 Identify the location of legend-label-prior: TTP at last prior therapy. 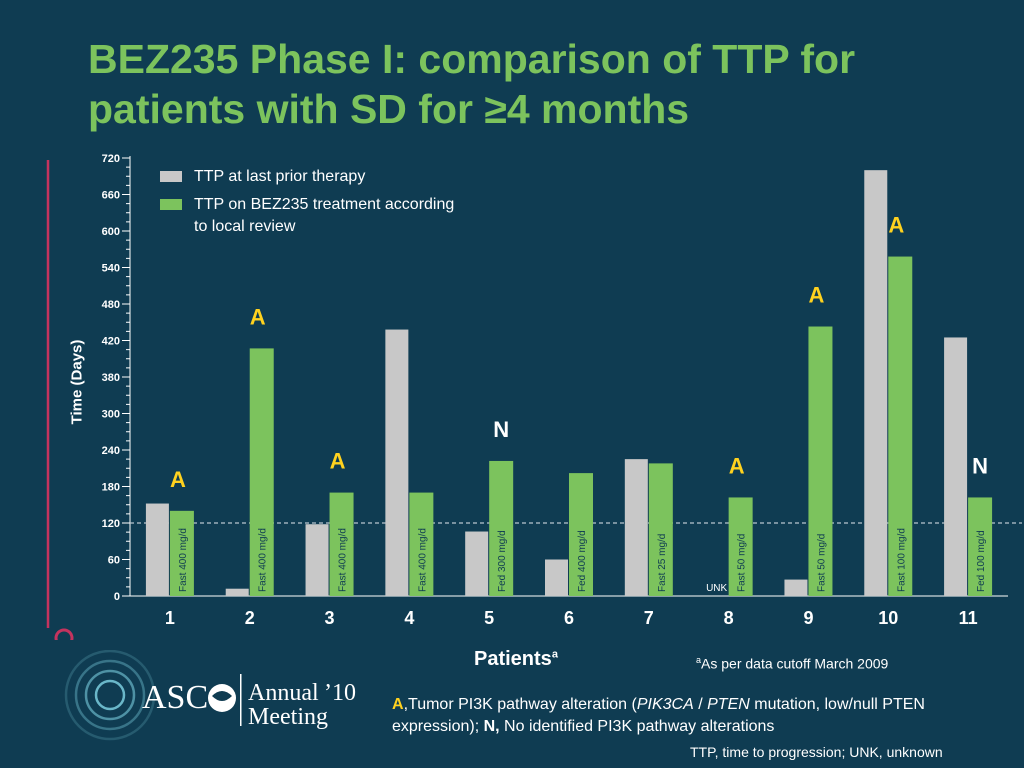
(280, 176).